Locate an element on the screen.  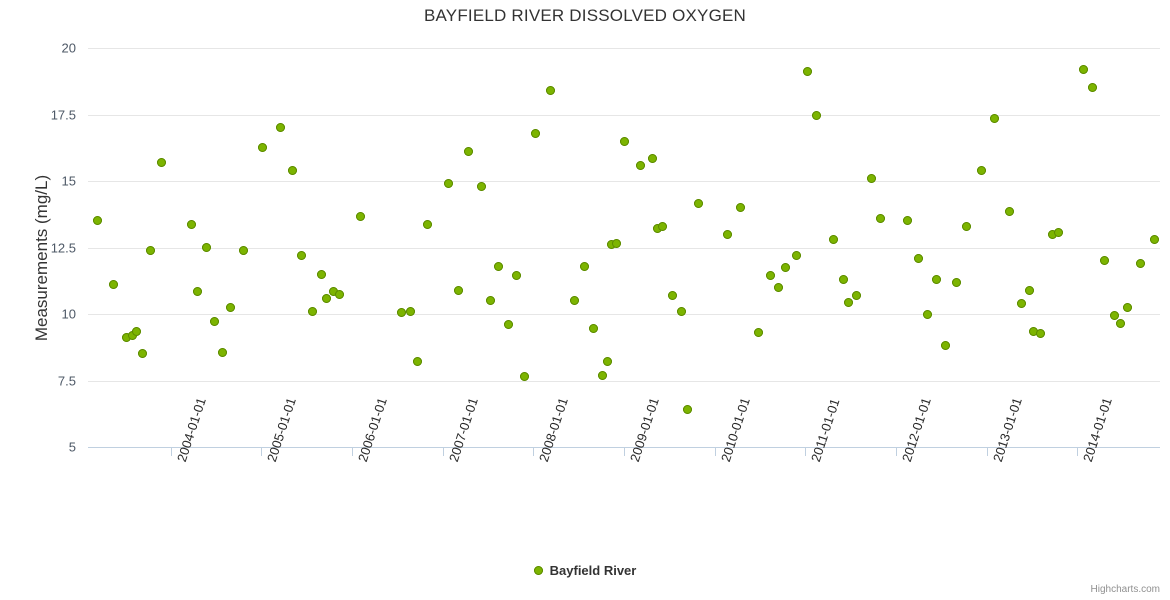
legend-item-bayfield-river: Bayfield River is located at coordinates (584, 570).